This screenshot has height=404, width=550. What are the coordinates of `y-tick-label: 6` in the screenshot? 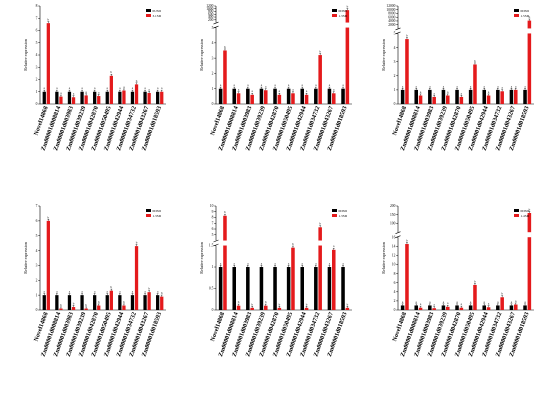 It's located at (213, 229).